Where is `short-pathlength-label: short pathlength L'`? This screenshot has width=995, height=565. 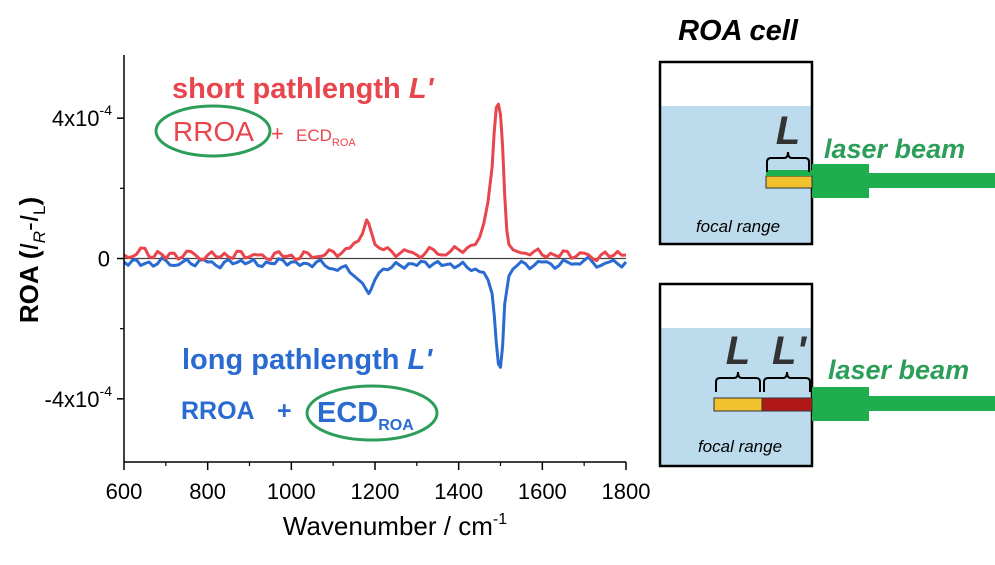
short-pathlength-label: short pathlength L' is located at coordinates (303, 89).